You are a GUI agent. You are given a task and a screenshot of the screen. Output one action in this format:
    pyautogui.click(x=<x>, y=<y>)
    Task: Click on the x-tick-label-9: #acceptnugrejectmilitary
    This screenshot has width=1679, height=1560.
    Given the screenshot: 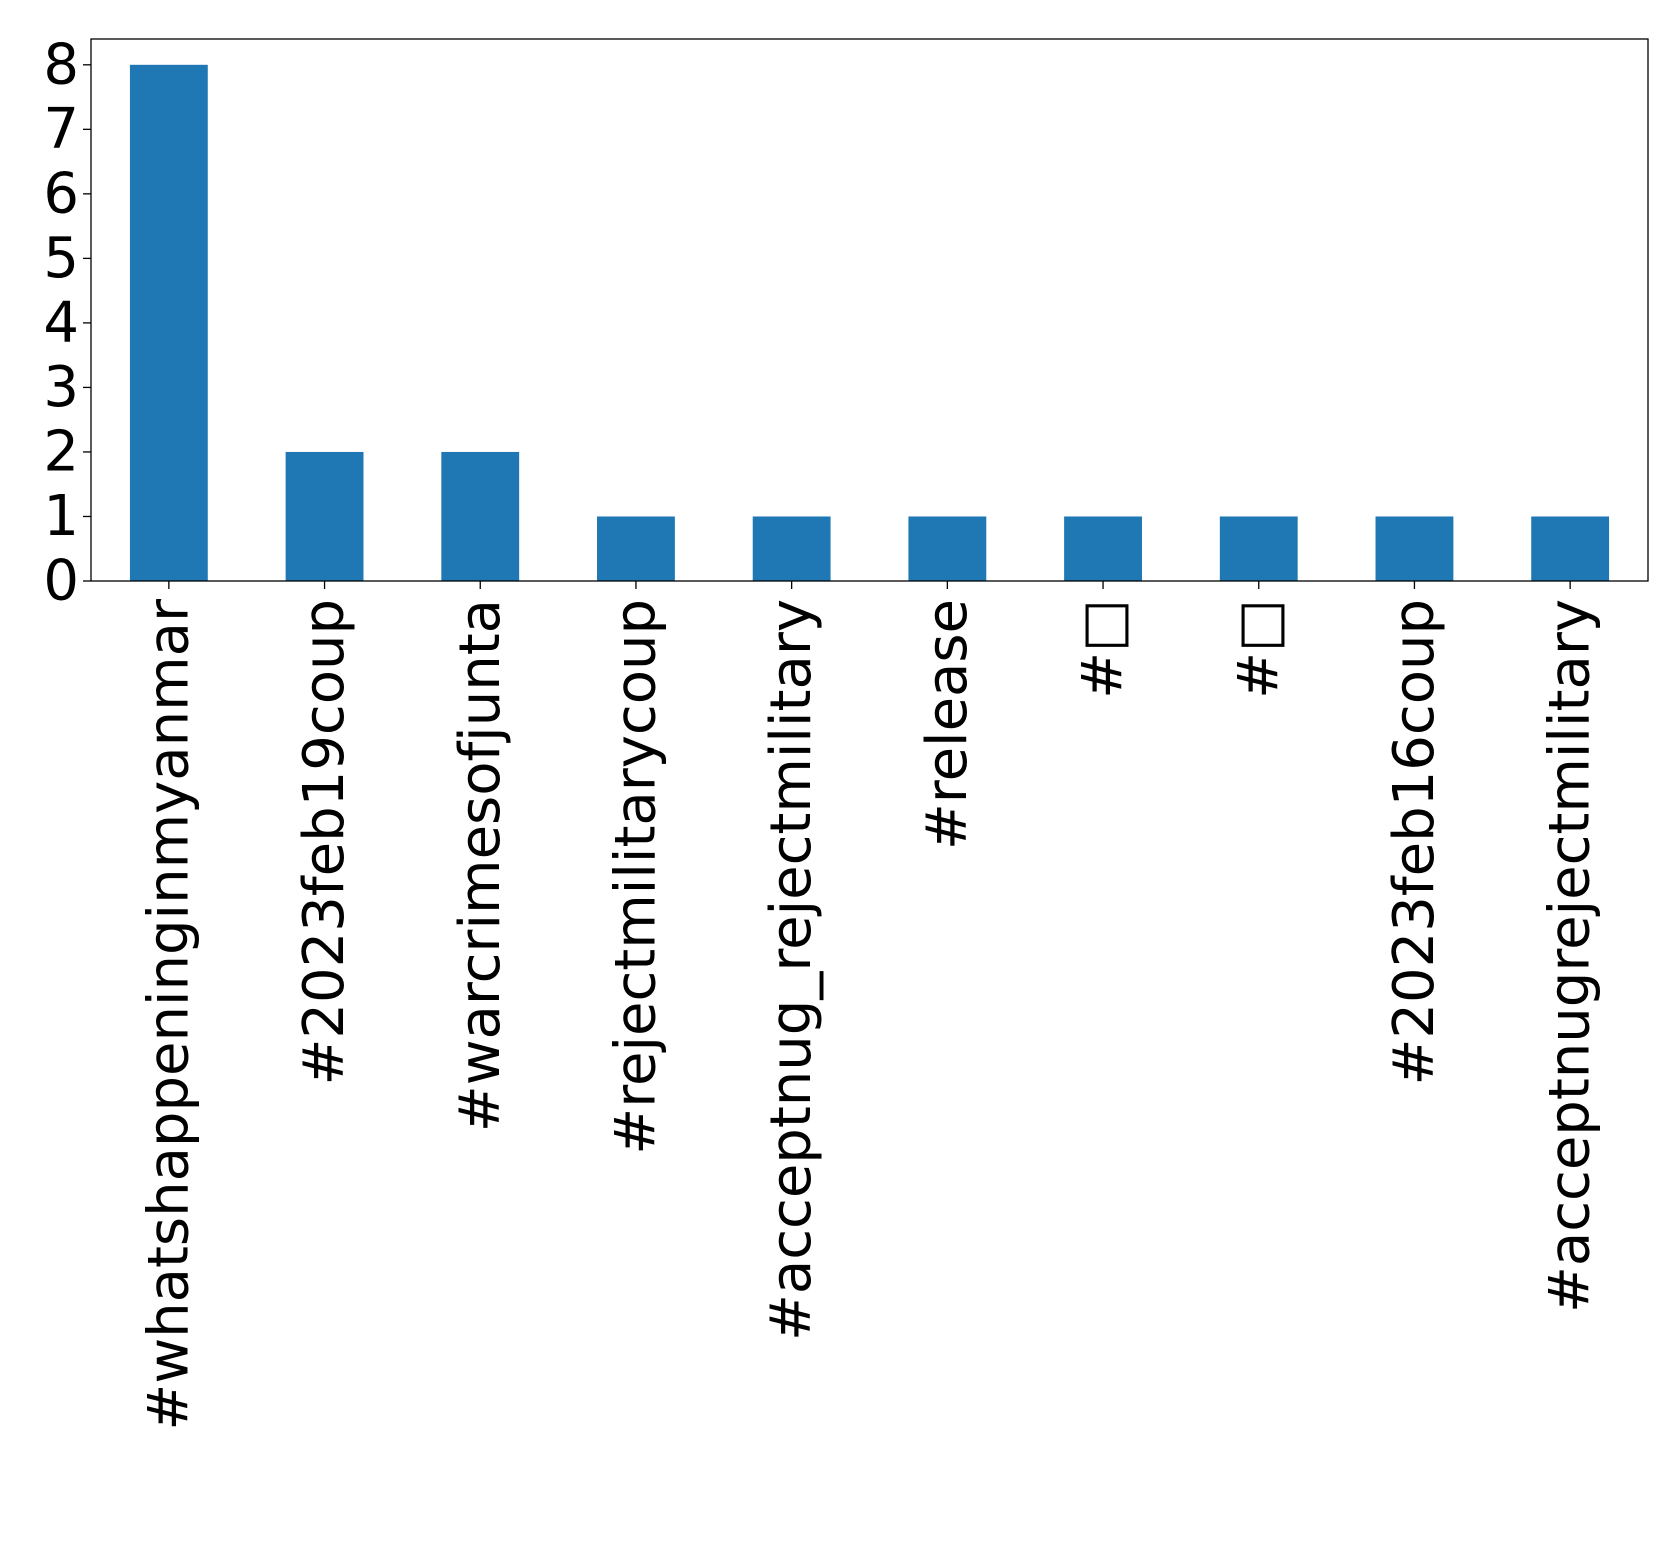 What is the action you would take?
    pyautogui.click(x=1570, y=956)
    